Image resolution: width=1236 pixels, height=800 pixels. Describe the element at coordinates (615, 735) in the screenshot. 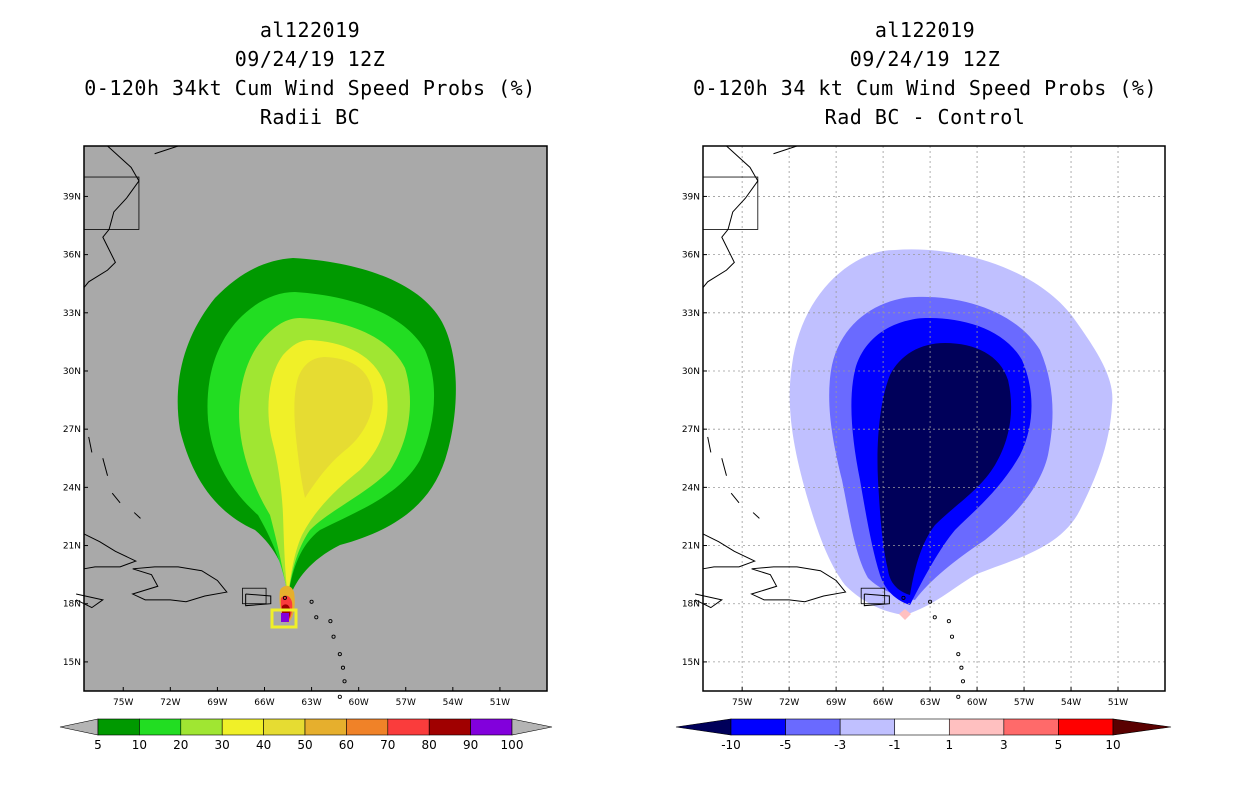

I see `colorbars: 5 10 20 30 40 50 60 70 80 90 100 -10 -5 -3 -1 1 3 5 10` at that location.